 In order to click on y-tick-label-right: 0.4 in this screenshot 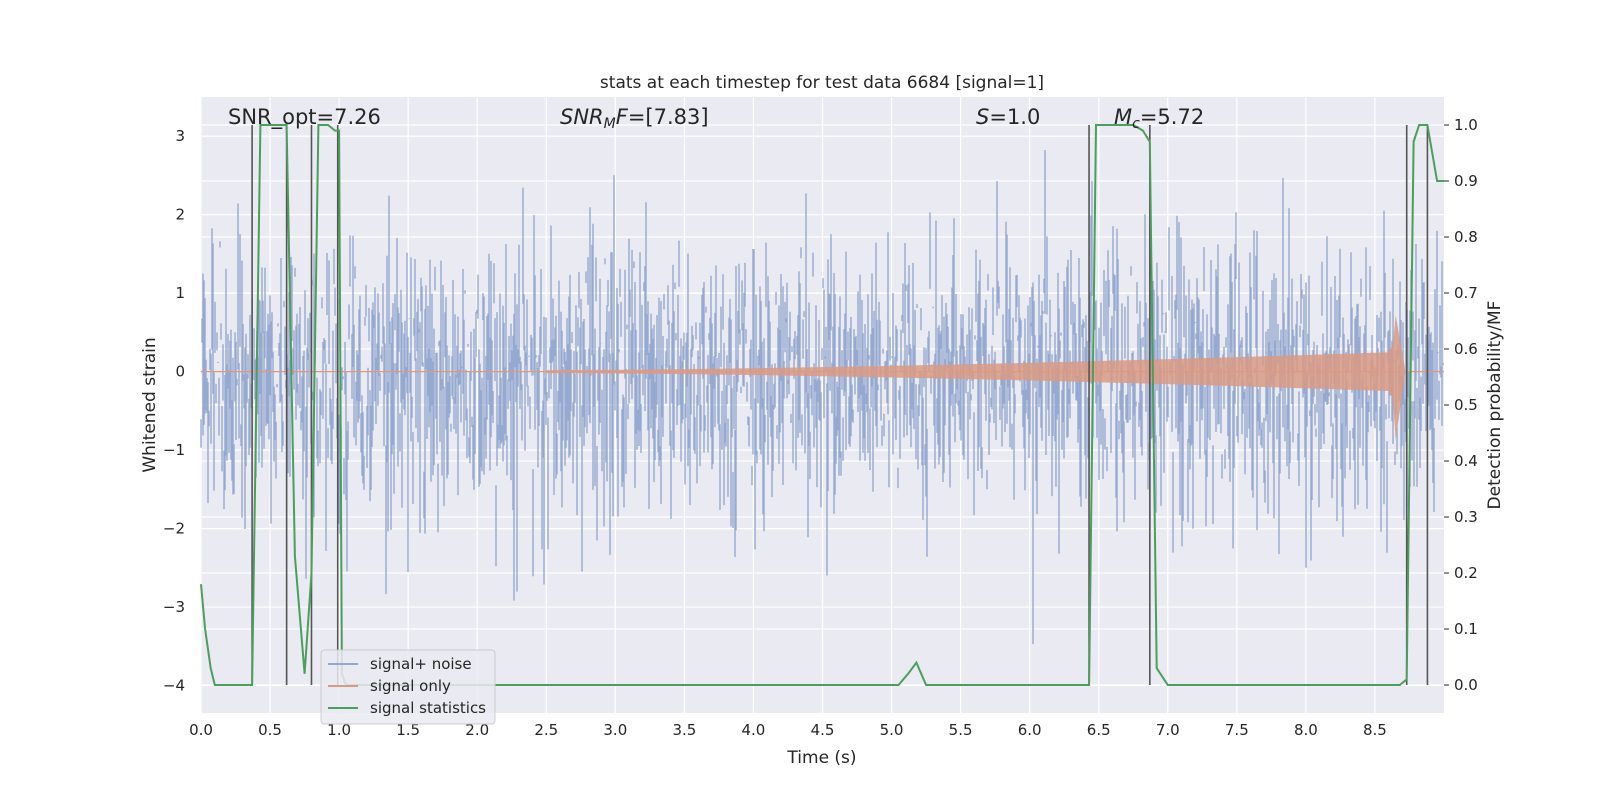, I will do `click(1466, 461)`.